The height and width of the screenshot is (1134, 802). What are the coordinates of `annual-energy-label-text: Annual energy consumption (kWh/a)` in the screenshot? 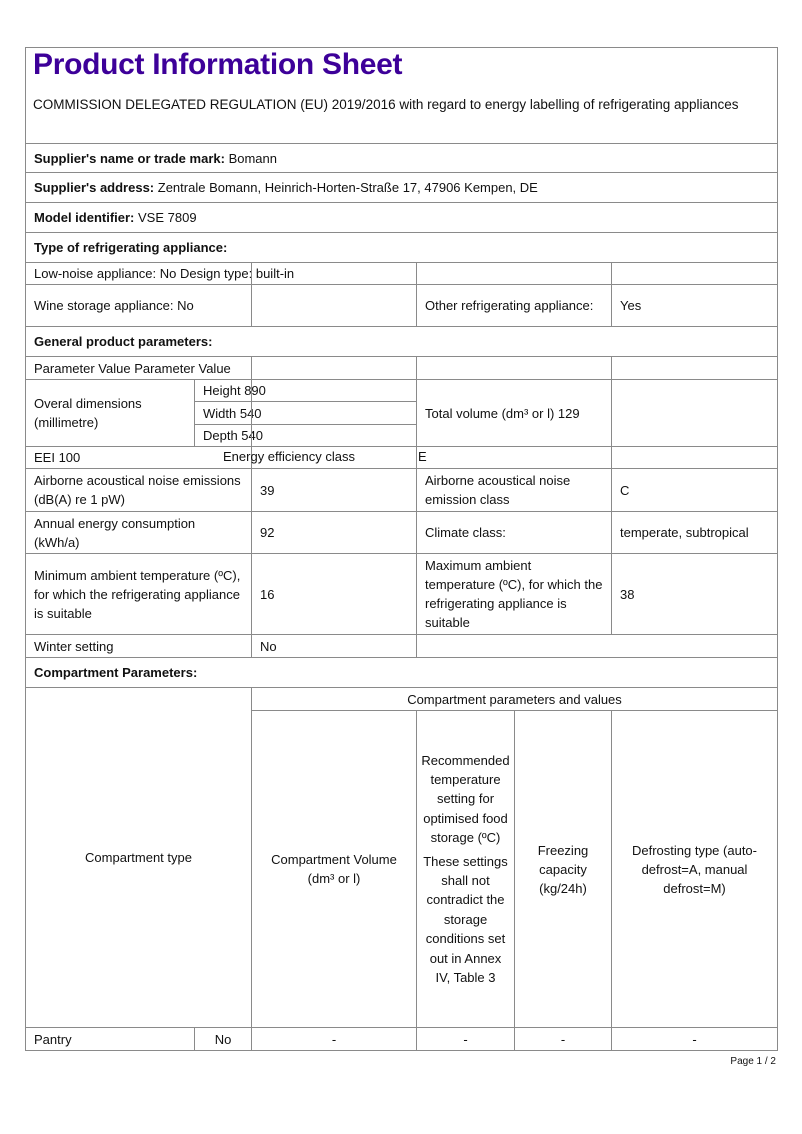 It's located at (138, 533).